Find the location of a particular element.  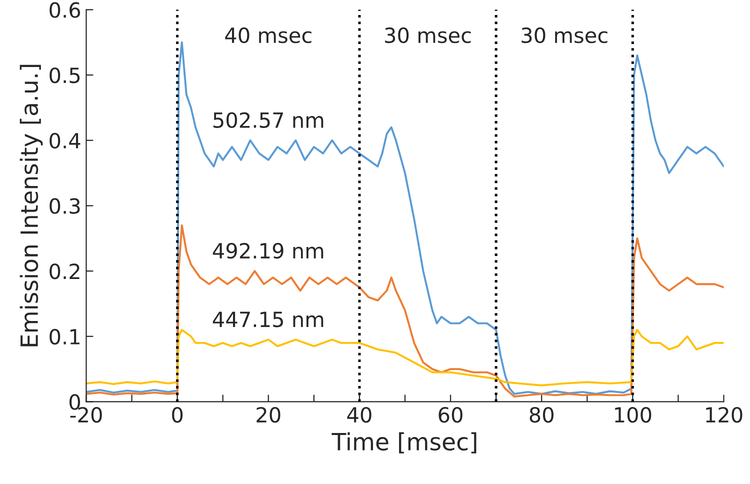

annotation: 40 msec is located at coordinates (268, 35).